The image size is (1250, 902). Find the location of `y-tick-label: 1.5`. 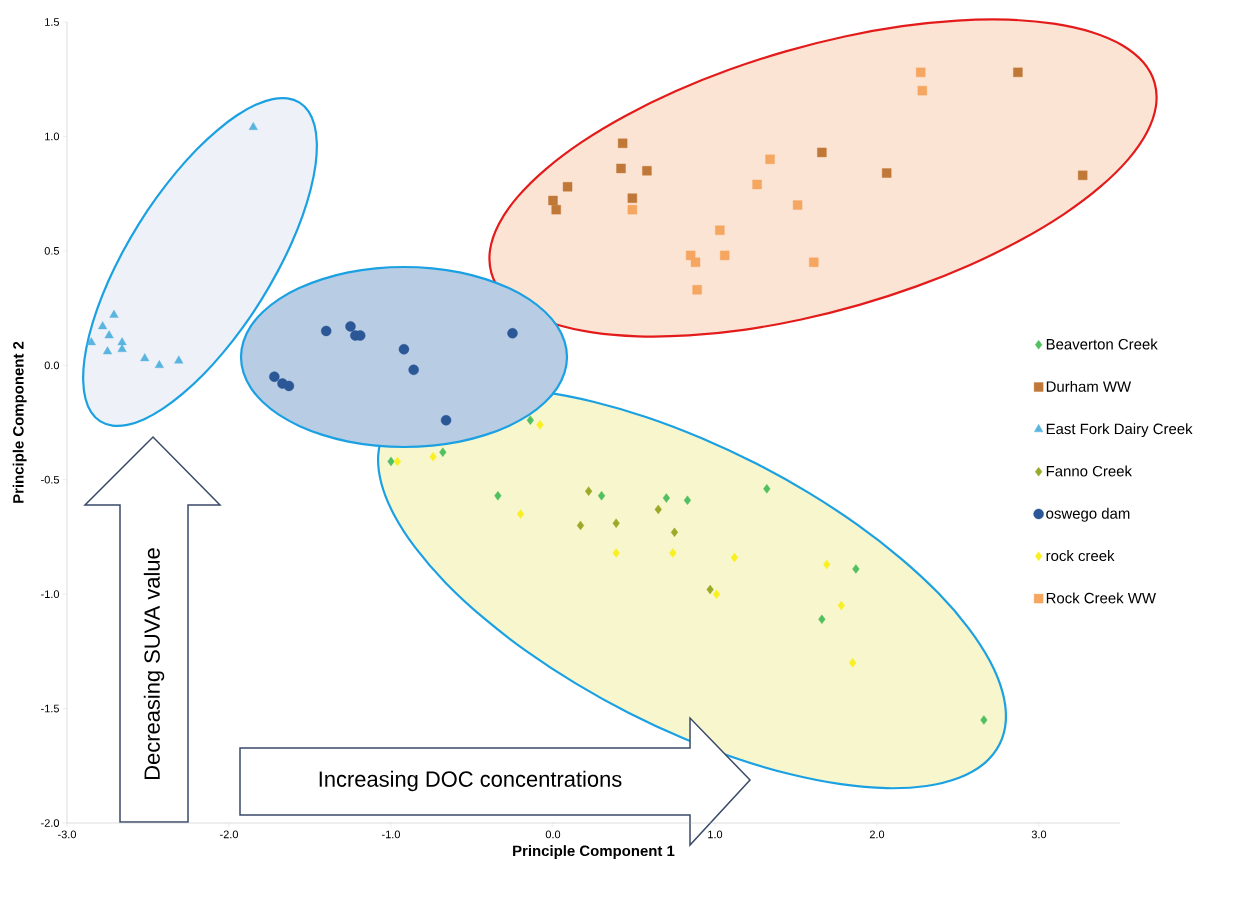

y-tick-label: 1.5 is located at coordinates (52, 22).